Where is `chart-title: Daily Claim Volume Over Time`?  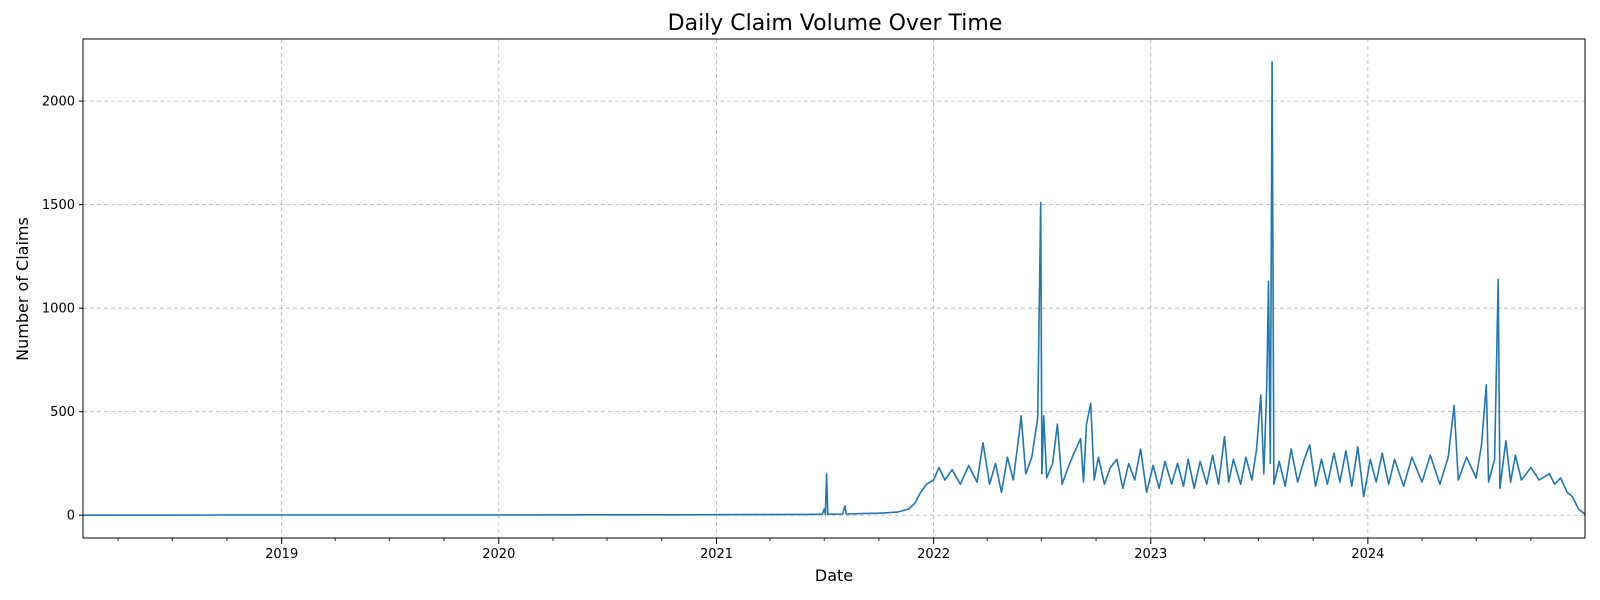
chart-title: Daily Claim Volume Over Time is located at coordinates (835, 23).